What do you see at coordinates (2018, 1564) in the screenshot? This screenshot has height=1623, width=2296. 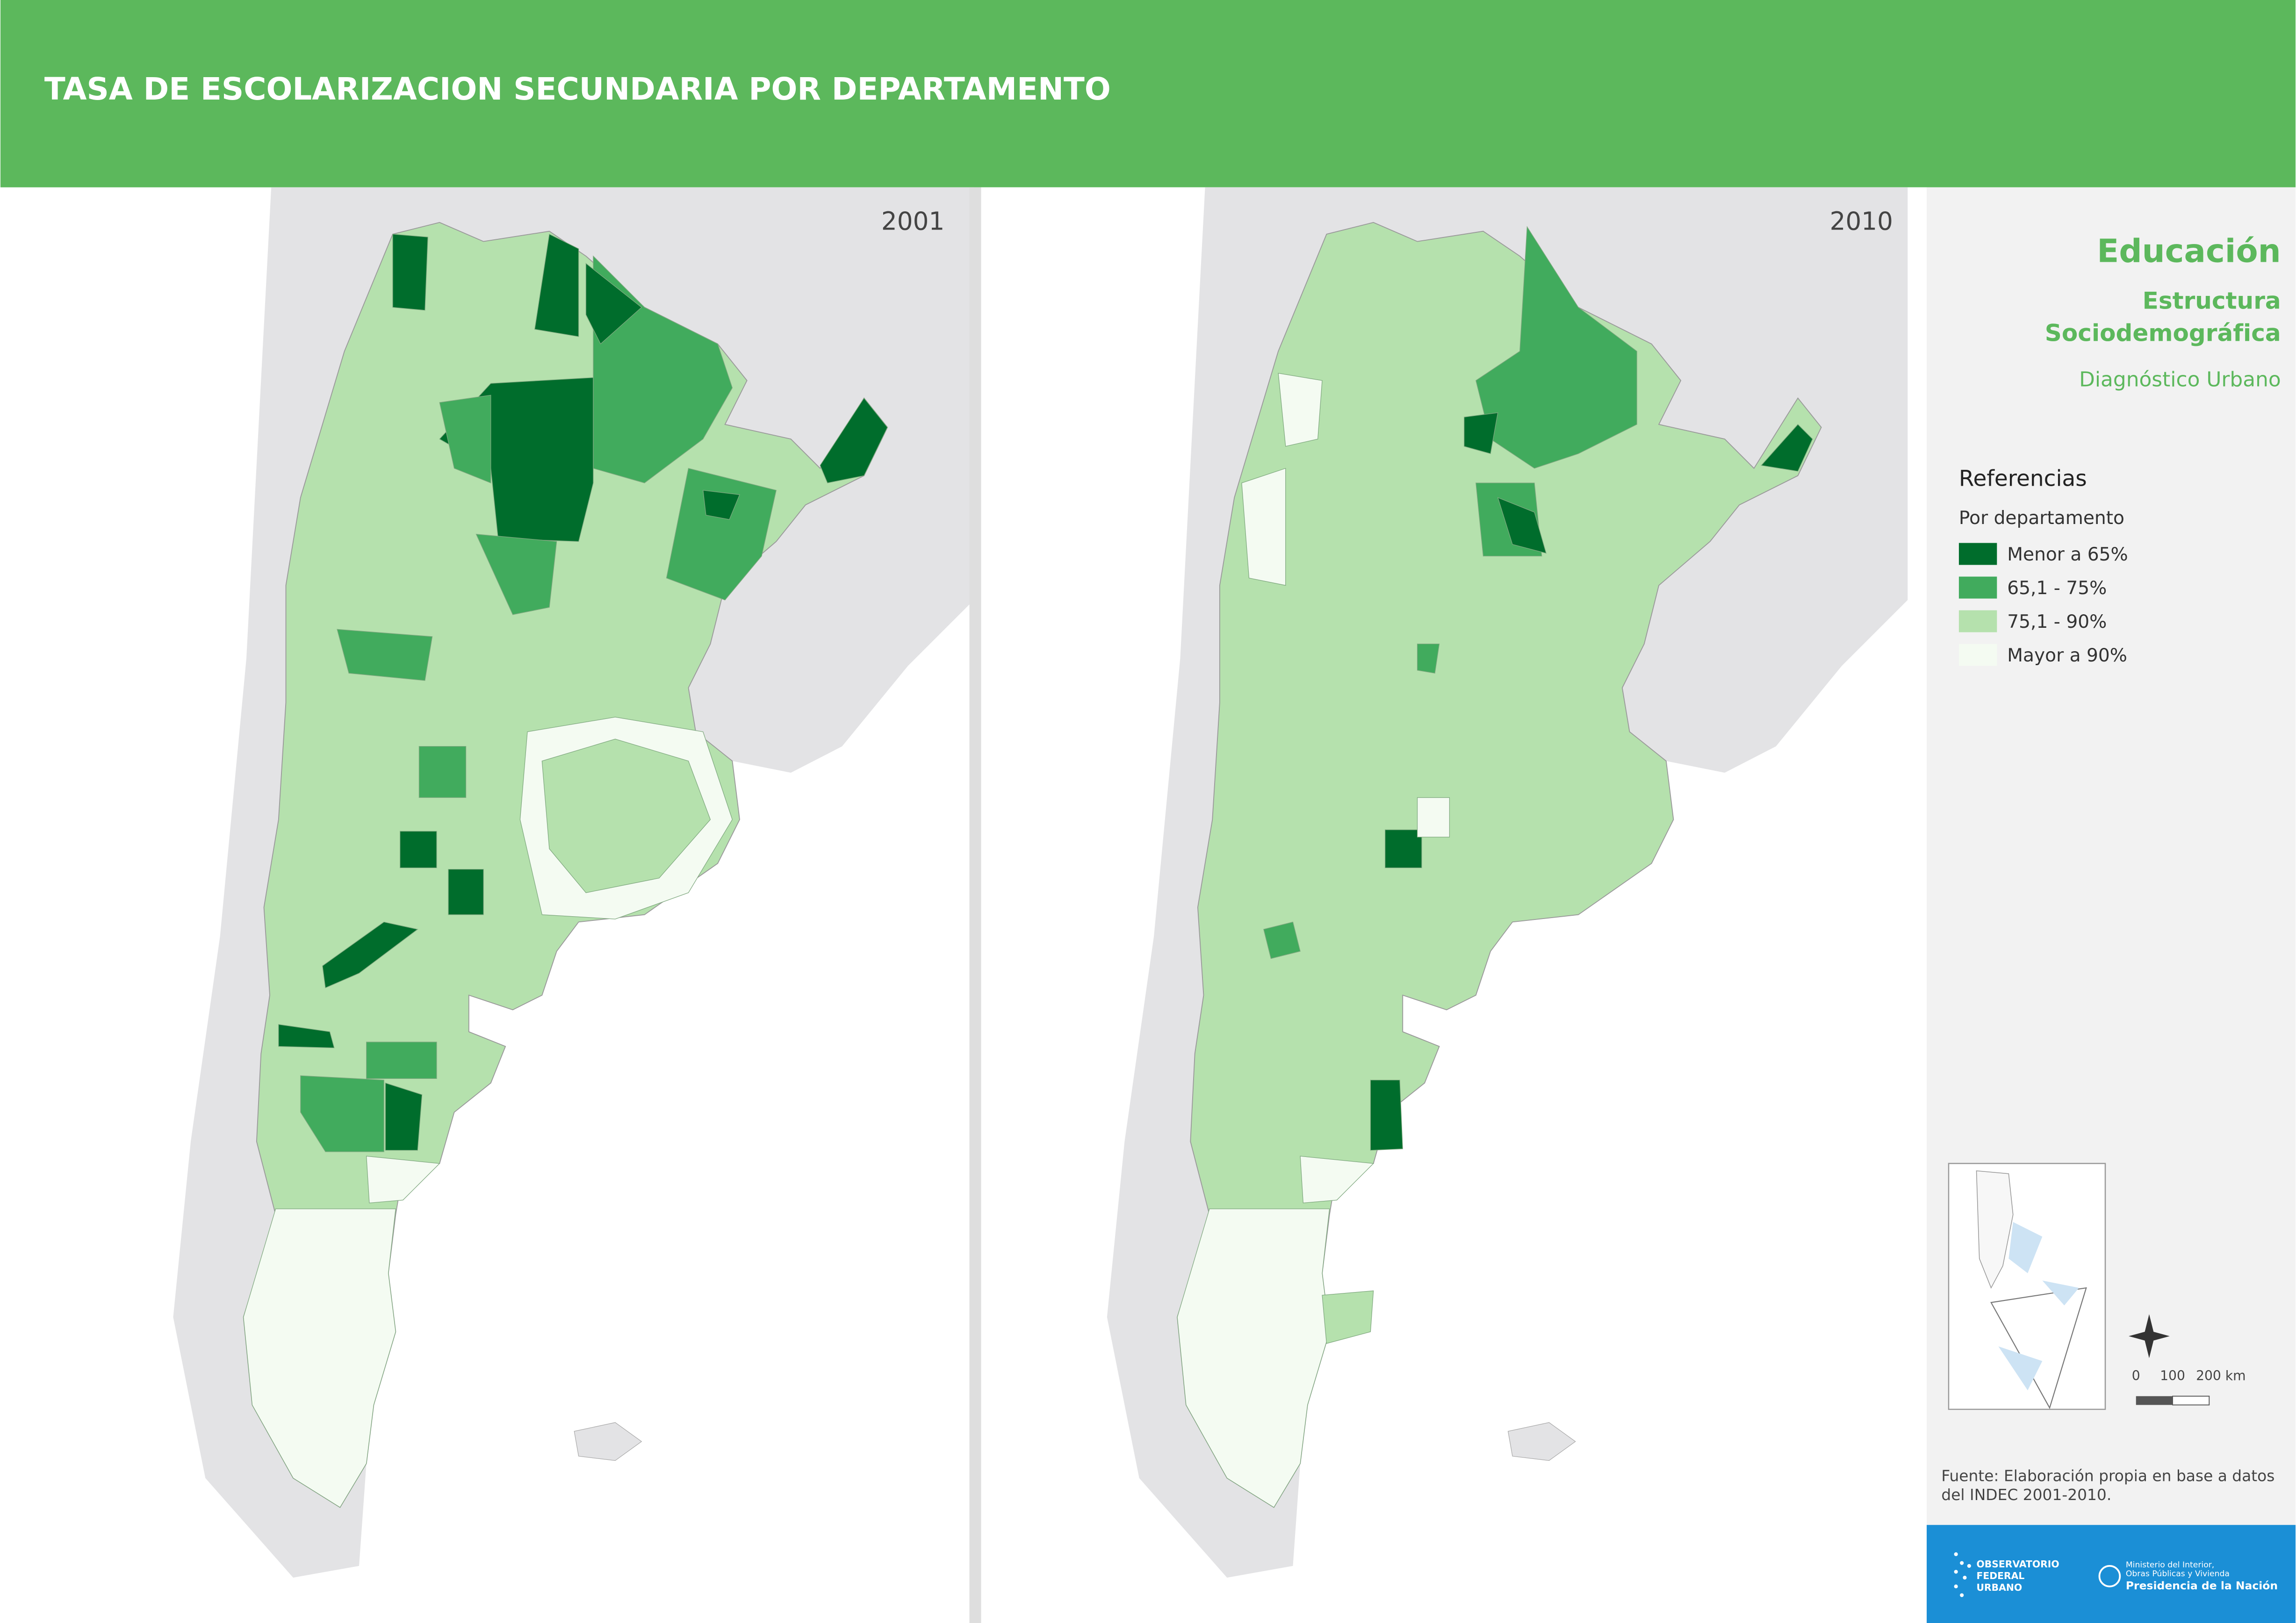 I see `logo-text: OBSERVATORIO` at bounding box center [2018, 1564].